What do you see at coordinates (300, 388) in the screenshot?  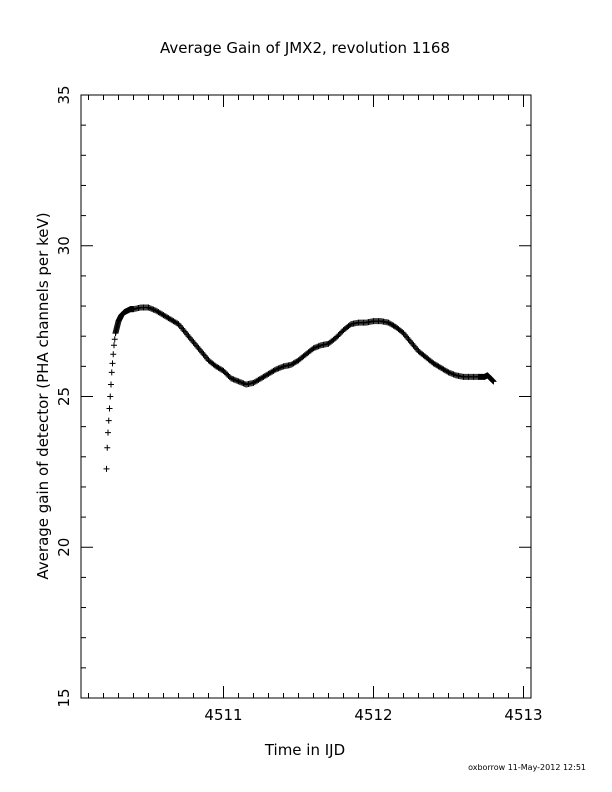 I see `data-series` at bounding box center [300, 388].